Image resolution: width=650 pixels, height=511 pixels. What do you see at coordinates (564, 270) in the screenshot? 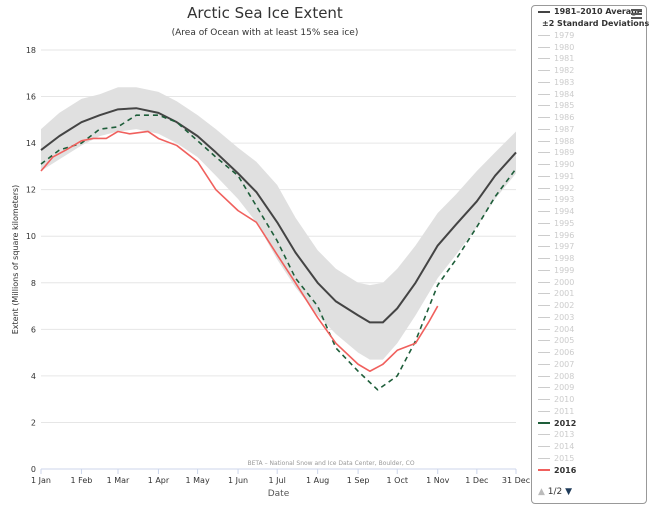
I see `legend-item-label: 1999` at bounding box center [564, 270].